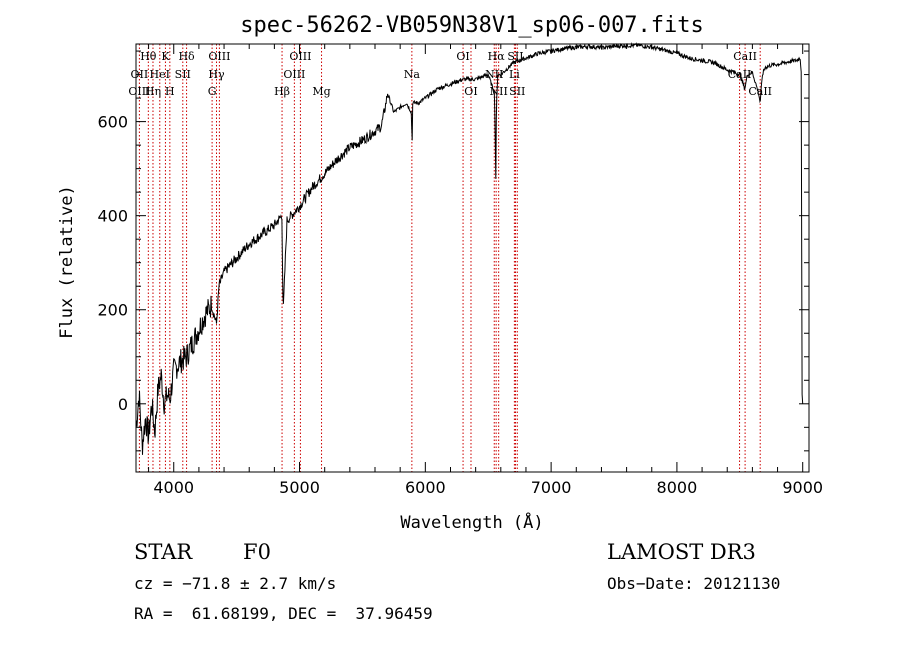 This screenshot has width=900, height=649. Describe the element at coordinates (283, 613) in the screenshot. I see `sky-coordinates: RA = 61.68199, DEC = 37.96459` at that location.